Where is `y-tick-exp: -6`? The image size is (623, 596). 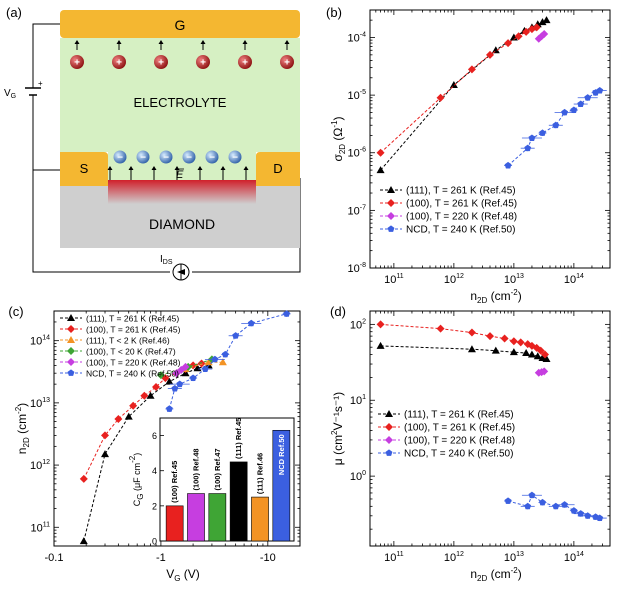 y-tick-exp: -6 is located at coordinates (363, 150).